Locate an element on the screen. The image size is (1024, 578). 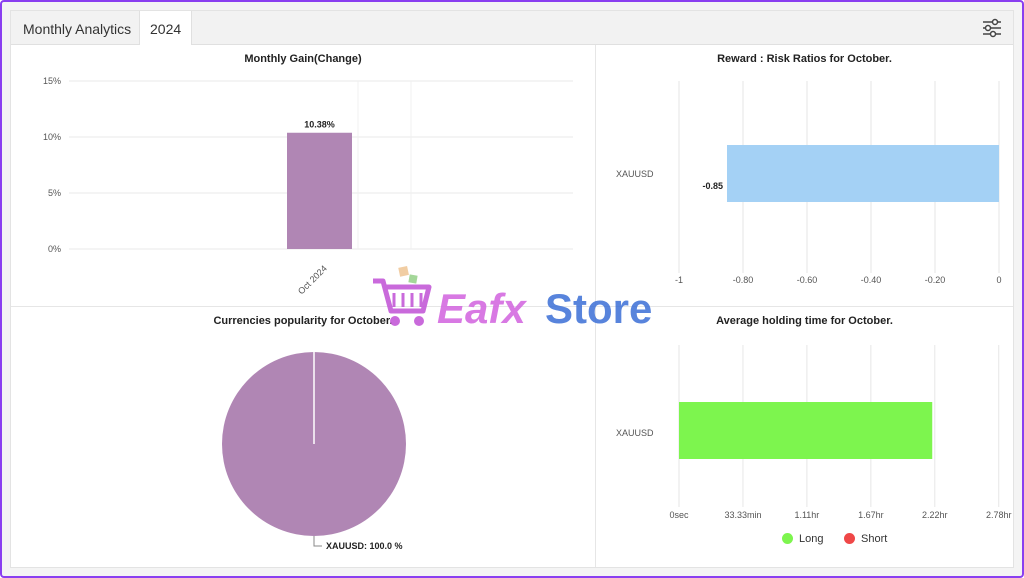
tab-monthly-analytics: Monthly Analytics is located at coordinates (77, 29).